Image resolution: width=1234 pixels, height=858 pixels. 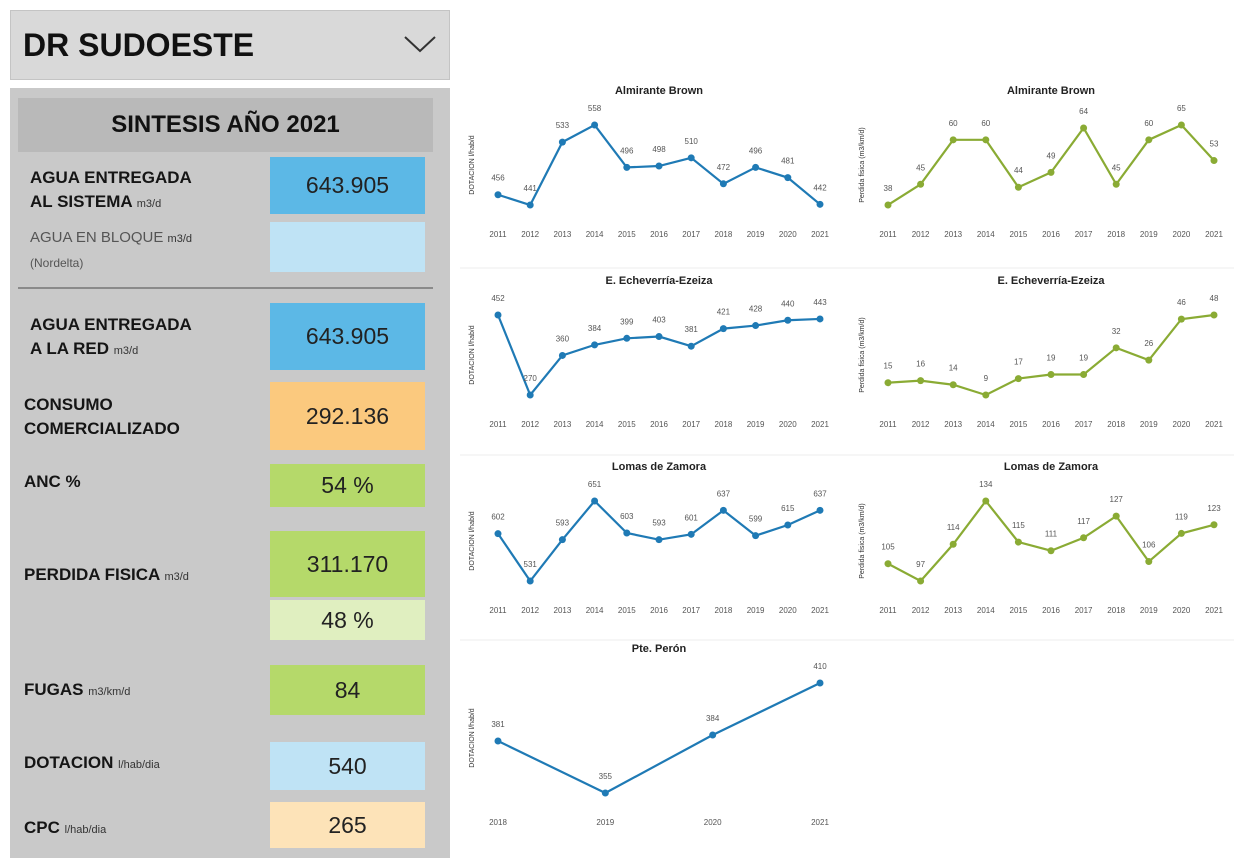 I want to click on label-line: AL SISTEMA, so click(x=81, y=201).